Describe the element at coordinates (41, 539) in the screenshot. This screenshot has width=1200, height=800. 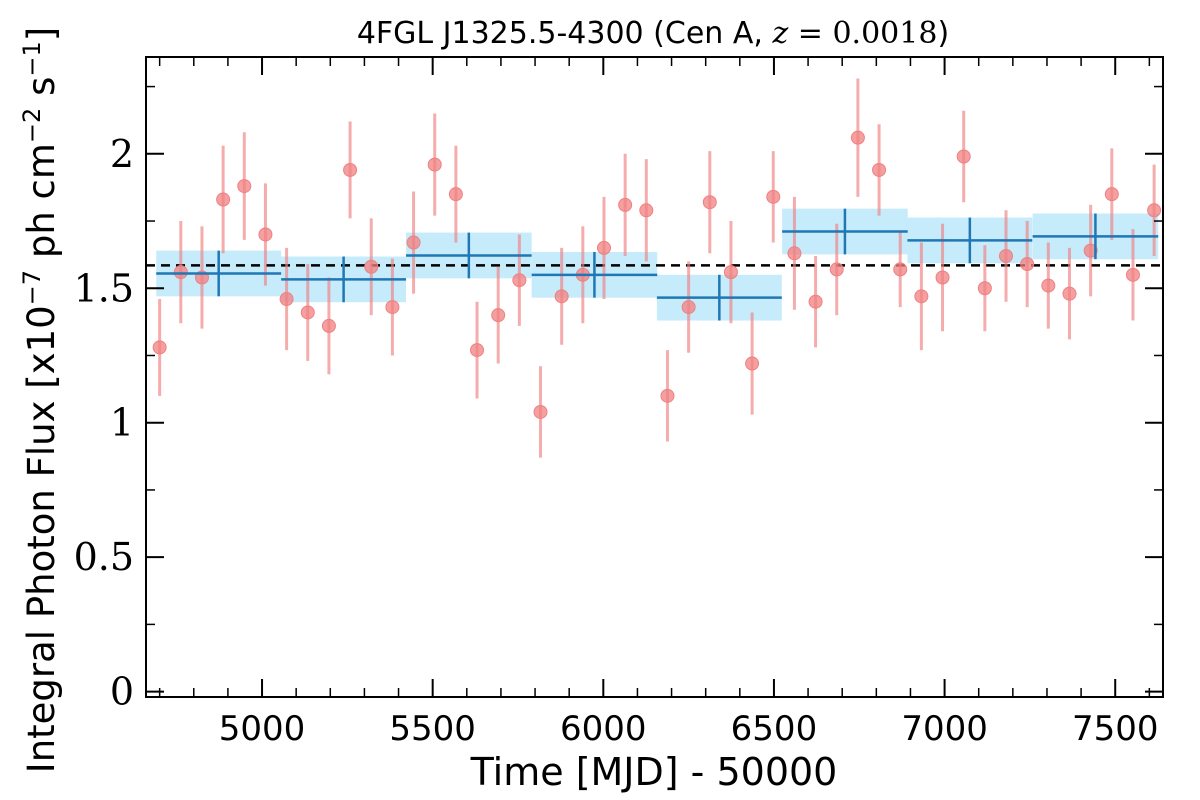
I see `y-axis-label-prefix: Integral Photon Flux [x10` at that location.